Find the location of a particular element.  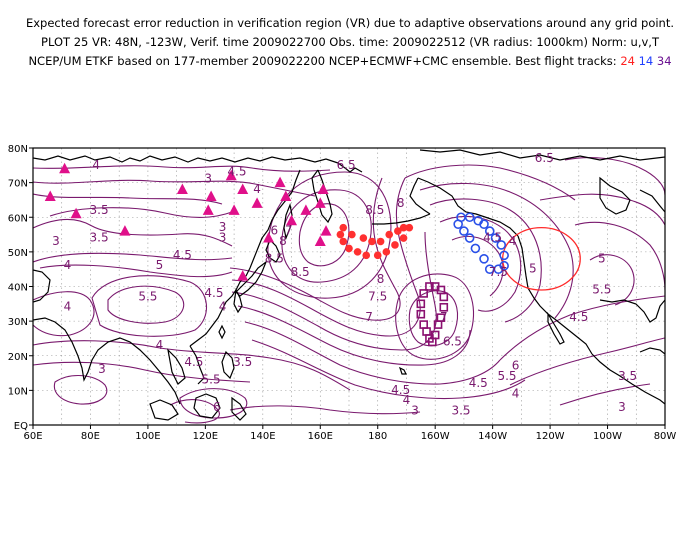

contour-label: 8 is located at coordinates (381, 279).